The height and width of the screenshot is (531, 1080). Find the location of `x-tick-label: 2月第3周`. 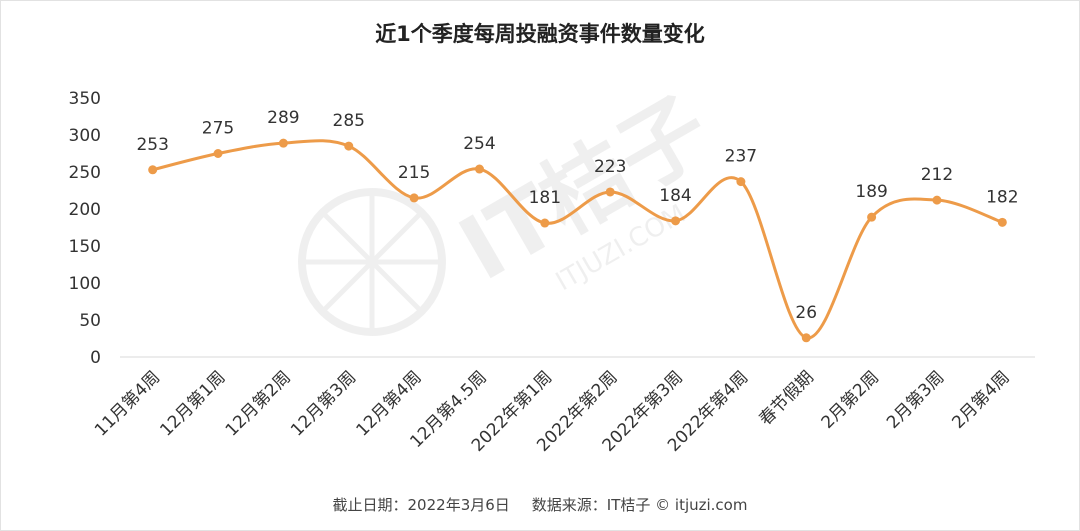

x-tick-label: 2月第3周 is located at coordinates (916, 400).